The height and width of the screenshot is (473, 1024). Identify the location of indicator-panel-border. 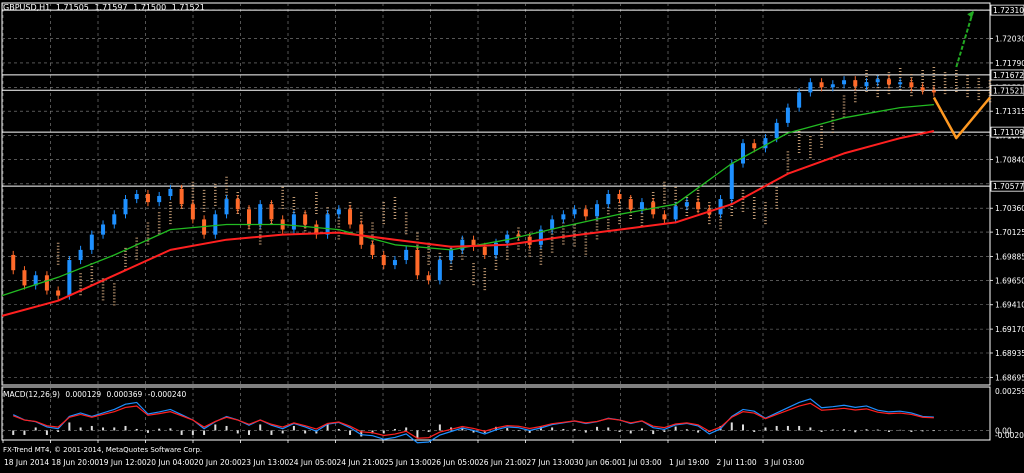
(496, 413).